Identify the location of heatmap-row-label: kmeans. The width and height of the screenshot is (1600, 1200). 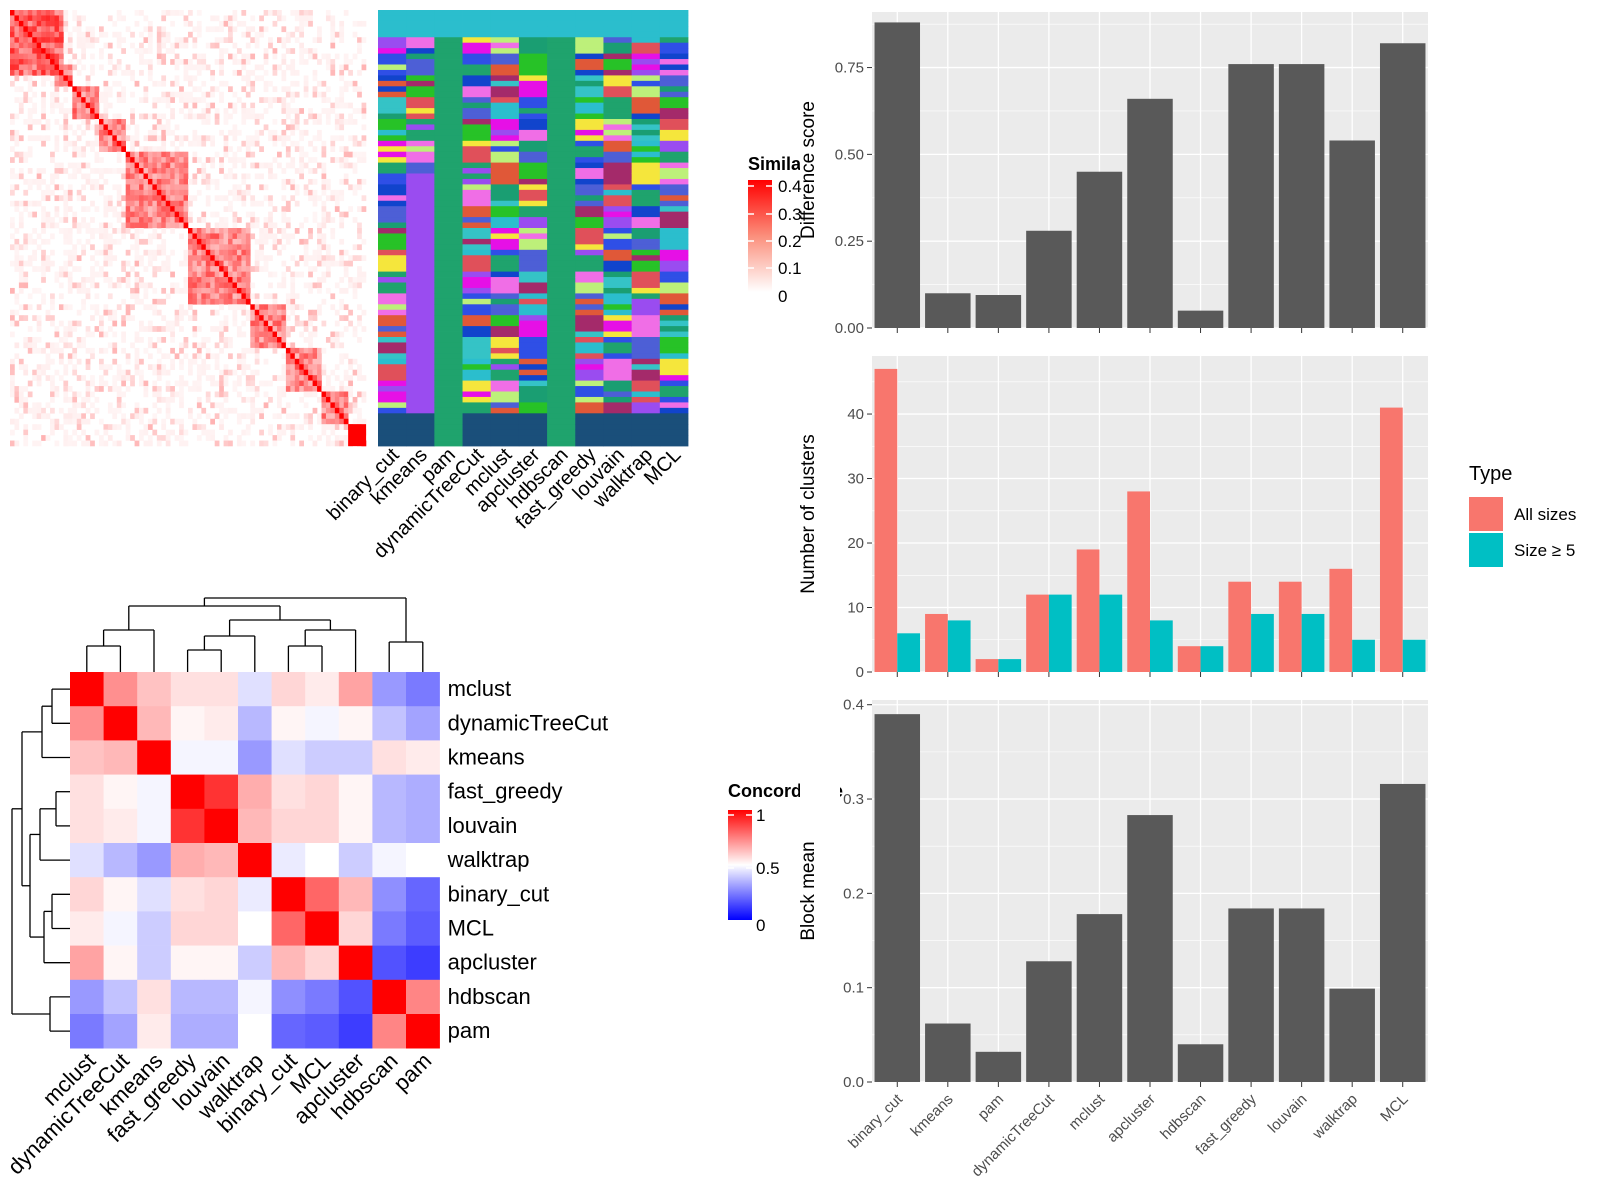
(486, 757).